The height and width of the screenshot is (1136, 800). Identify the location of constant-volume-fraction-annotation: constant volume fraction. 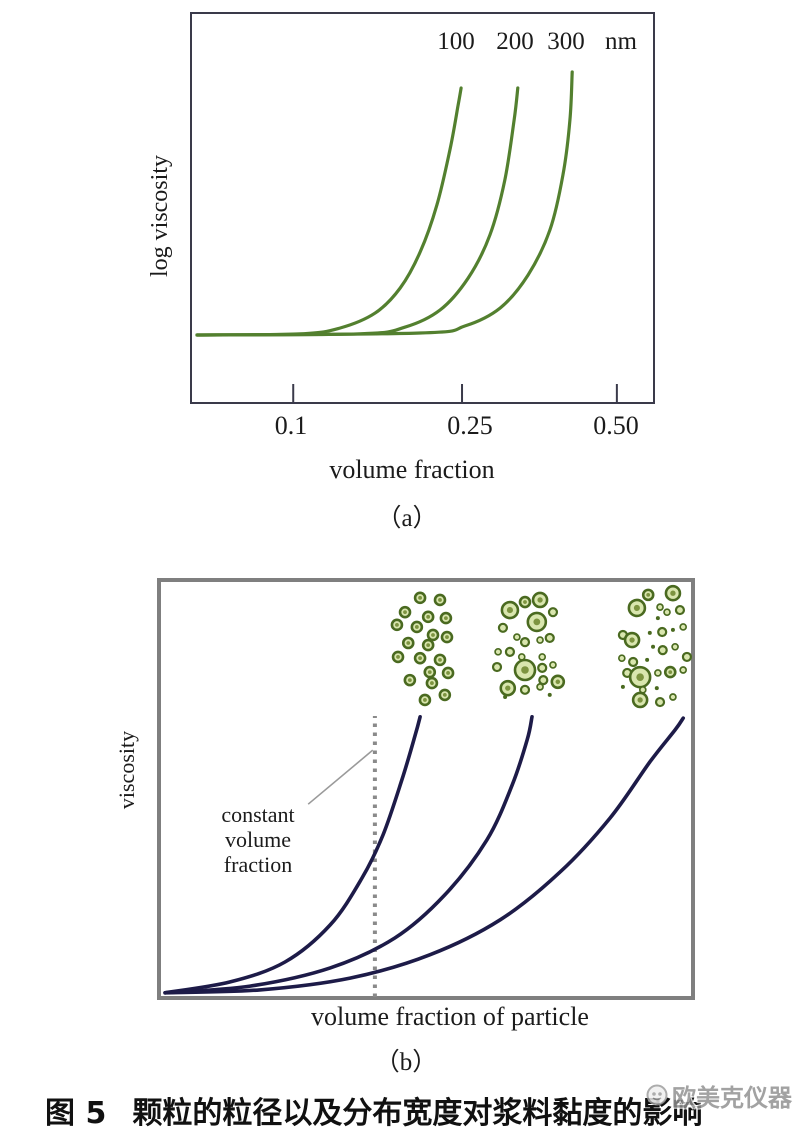
(258, 839).